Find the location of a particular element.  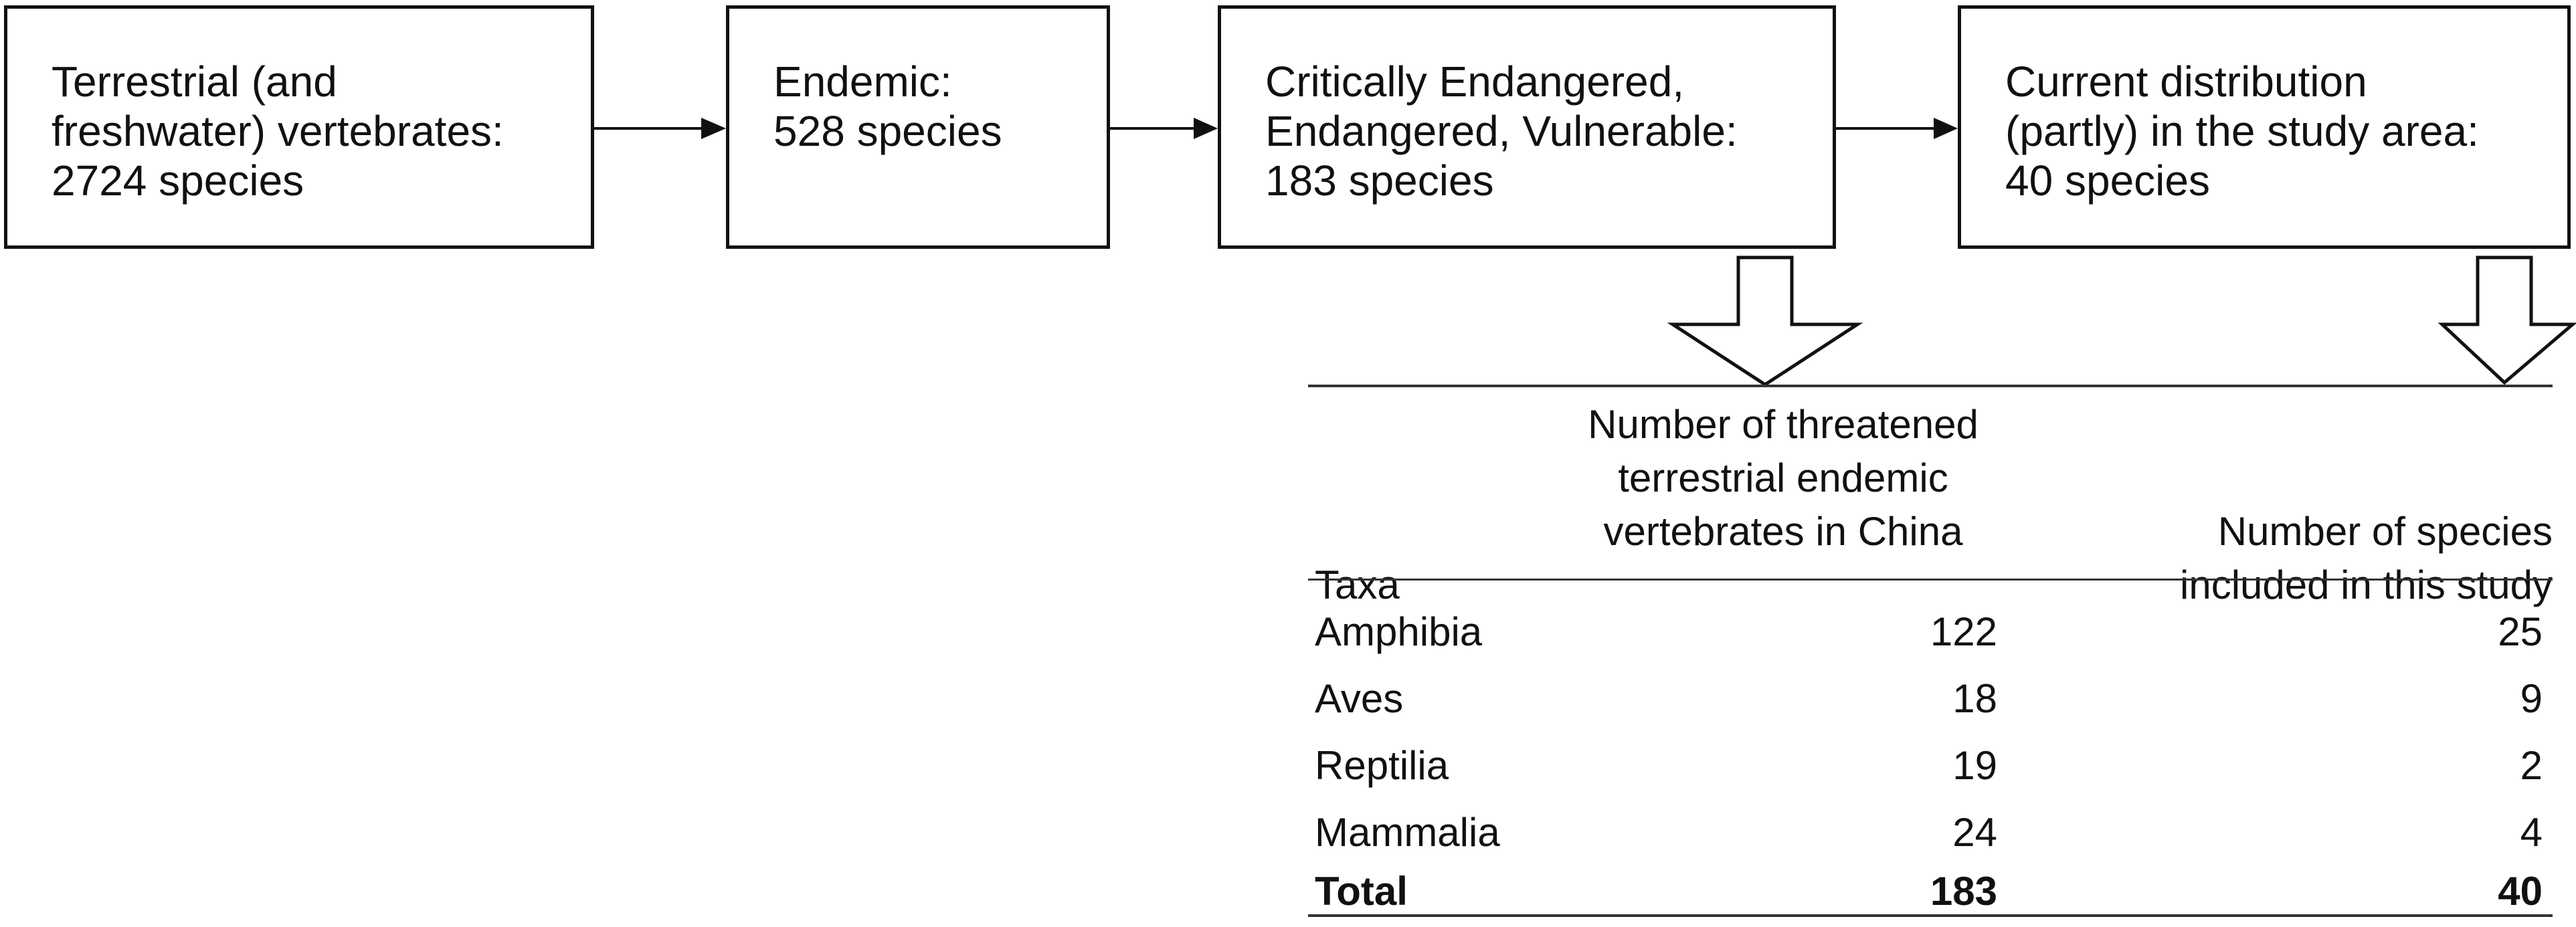

row-included: 25 is located at coordinates (2520, 631).